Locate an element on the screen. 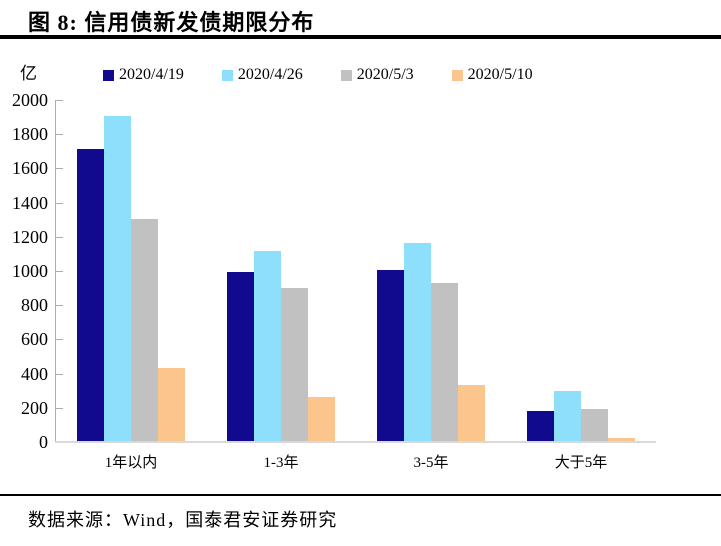 Image resolution: width=721 pixels, height=546 pixels. legend-item: 2020/5/3 is located at coordinates (377, 75).